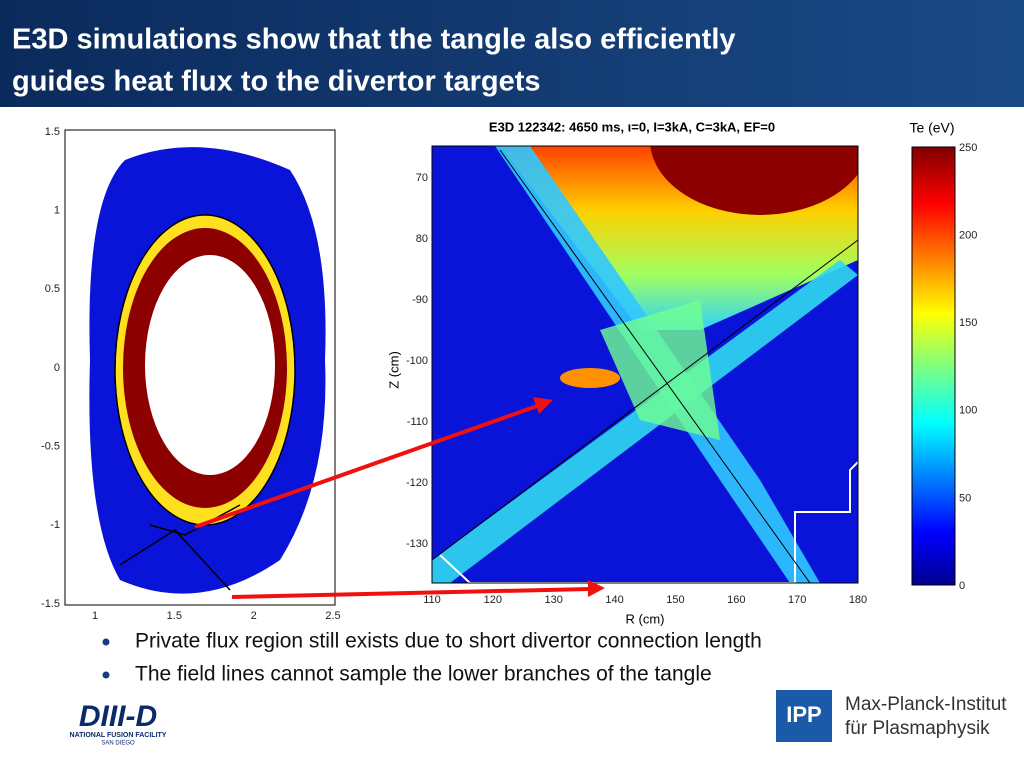  What do you see at coordinates (95, 616) in the screenshot?
I see `x-tick-label: 1` at bounding box center [95, 616].